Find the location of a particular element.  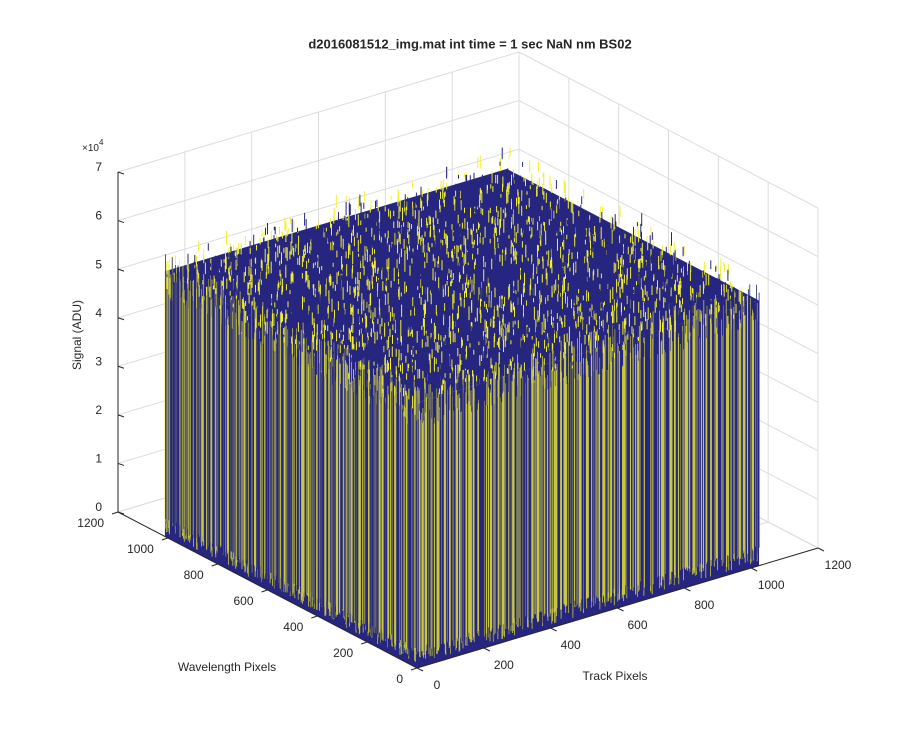

z-scale-label: ×10⁴ is located at coordinates (93, 146).